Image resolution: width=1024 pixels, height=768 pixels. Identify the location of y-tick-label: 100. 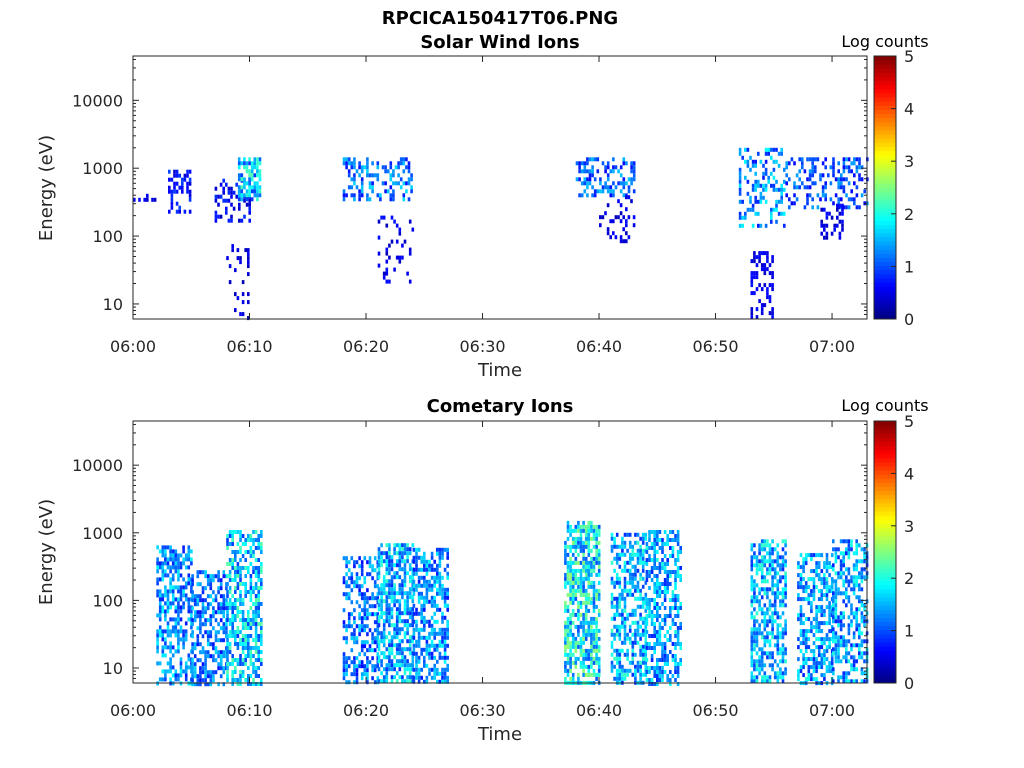
(107, 600).